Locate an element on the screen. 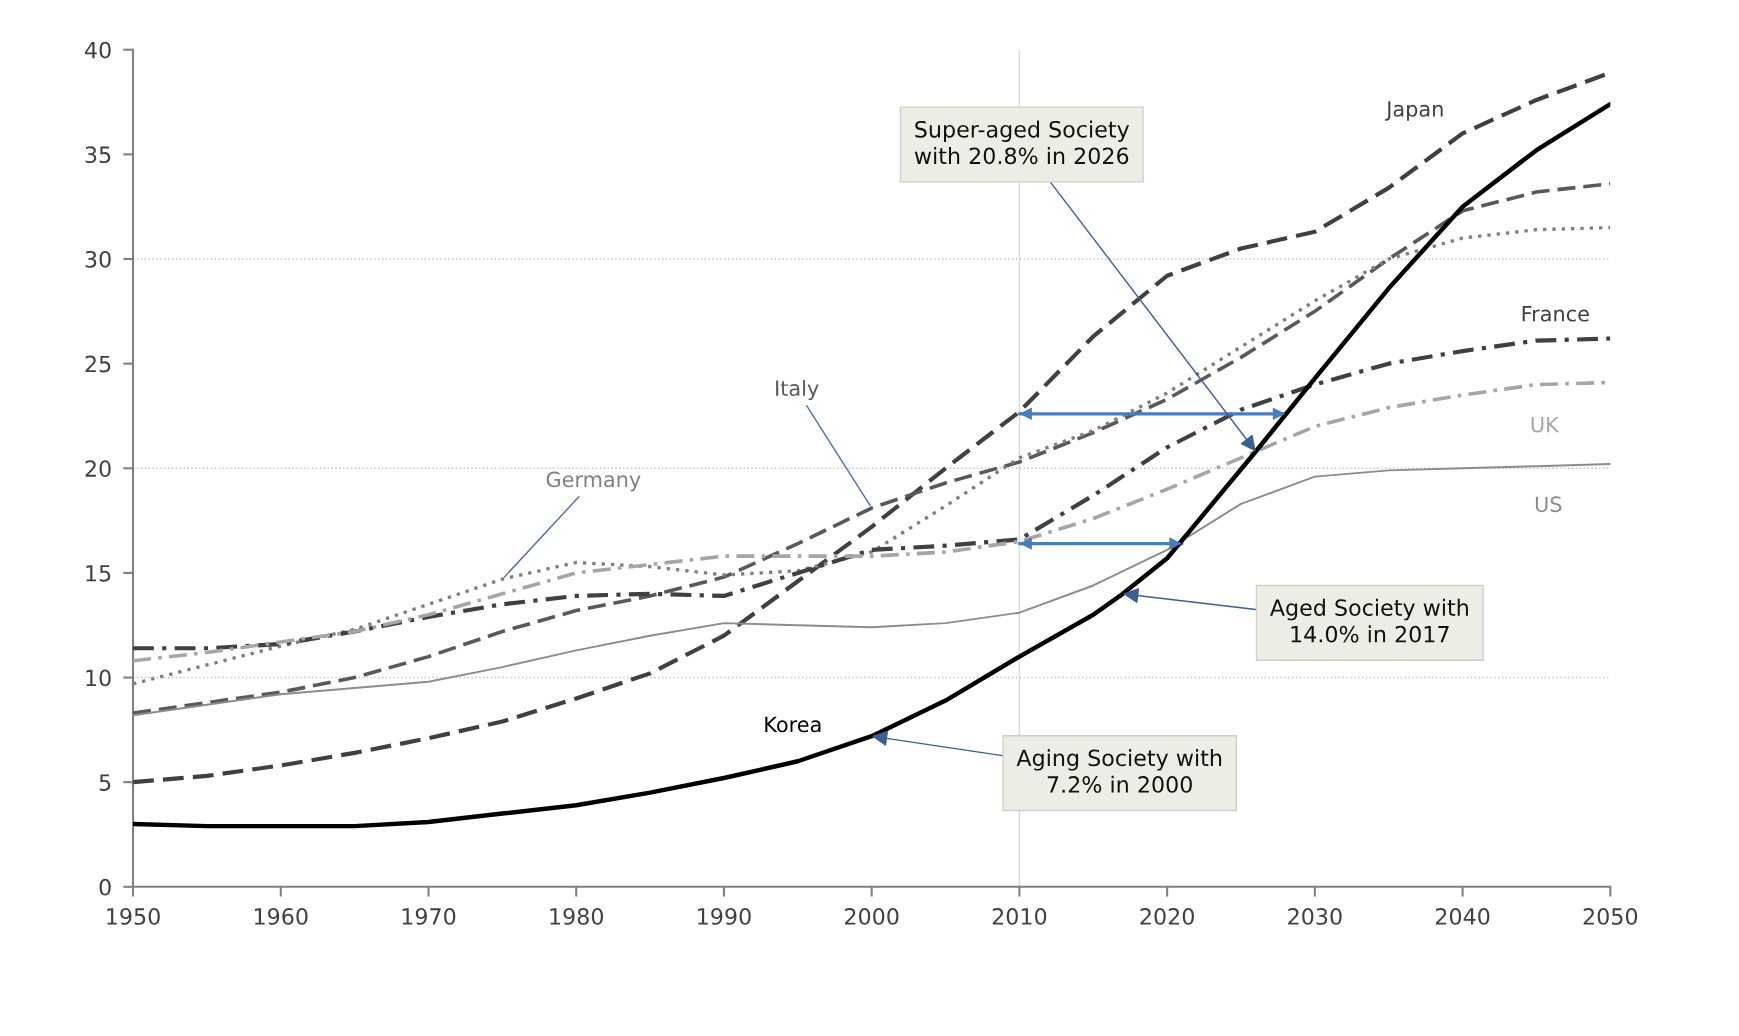  y-tick-label: 0 is located at coordinates (105, 887).